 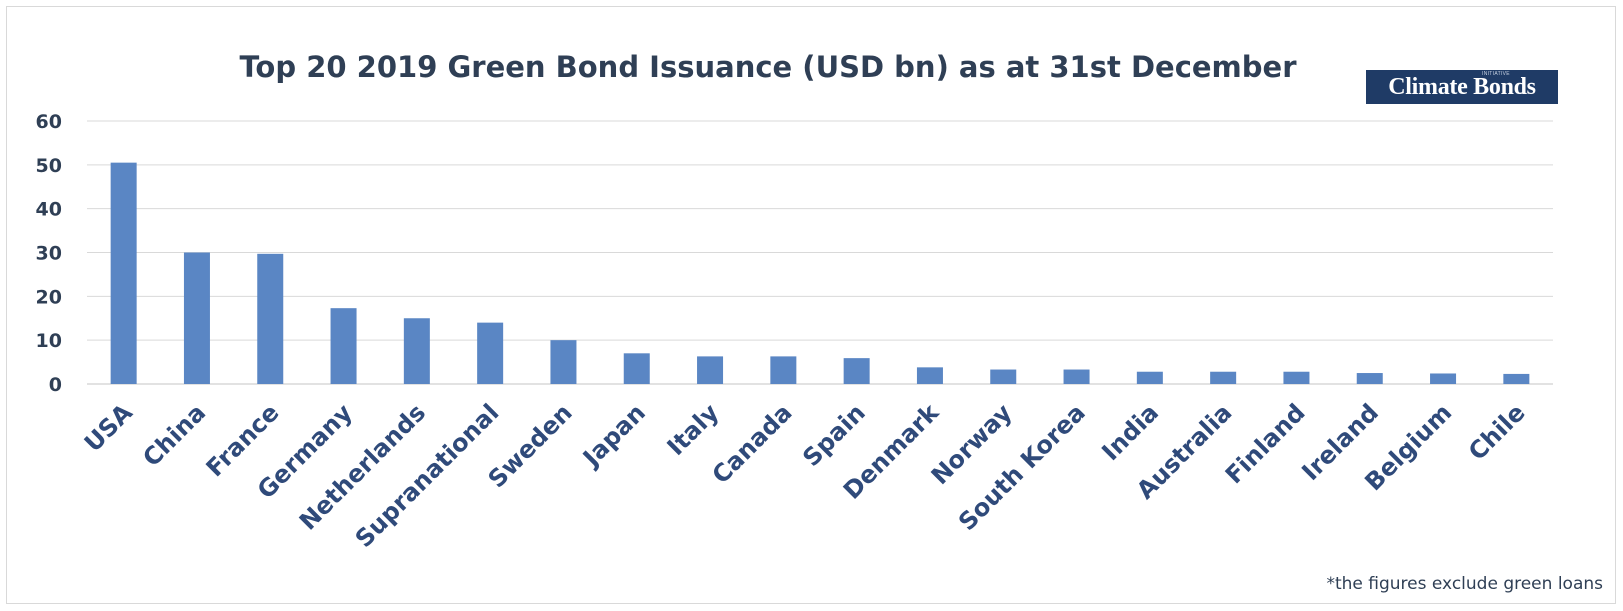 I want to click on y-tick-label: 30, so click(x=49, y=254).